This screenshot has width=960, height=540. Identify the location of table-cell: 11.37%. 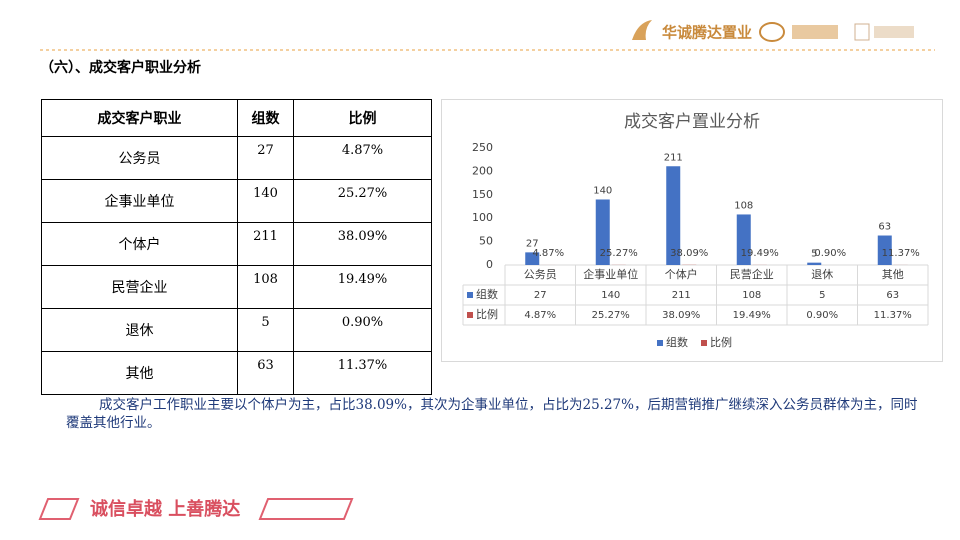
(362, 373).